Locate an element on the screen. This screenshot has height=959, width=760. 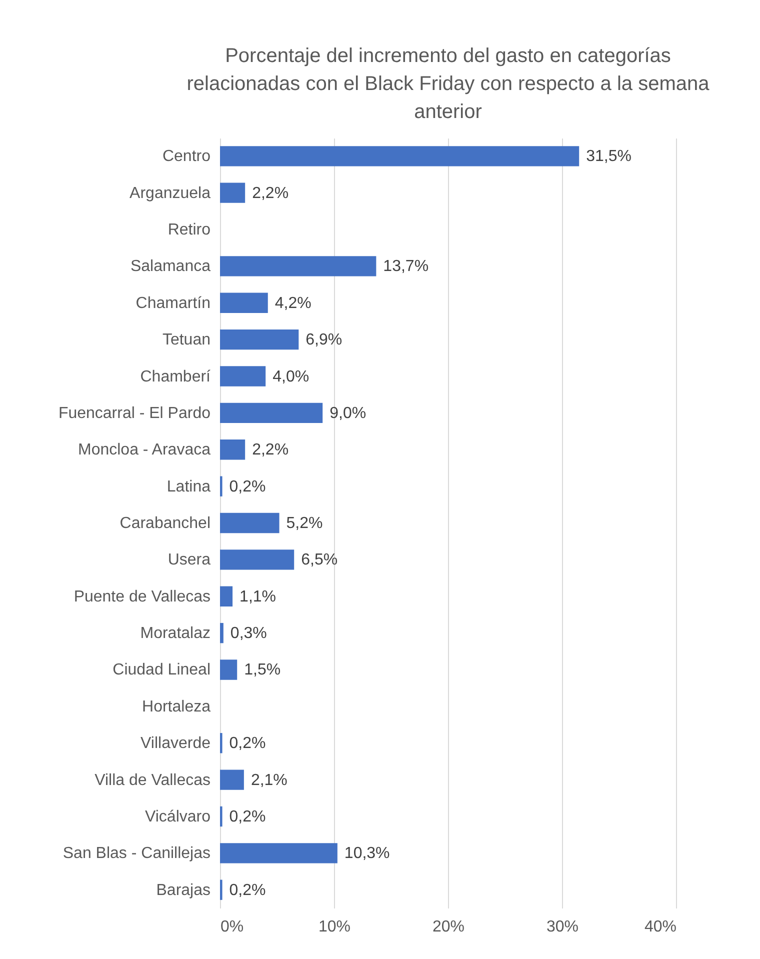
y-tick-label: Salamanca is located at coordinates (170, 267).